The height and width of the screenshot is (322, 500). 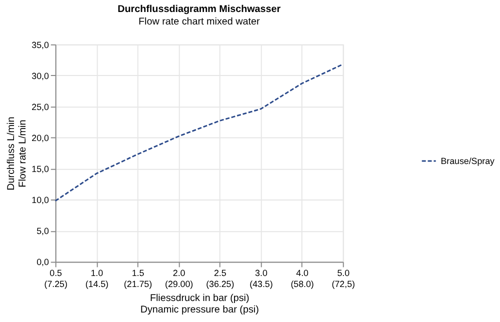 What do you see at coordinates (40, 169) in the screenshot?
I see `y-tick-label: 15,0` at bounding box center [40, 169].